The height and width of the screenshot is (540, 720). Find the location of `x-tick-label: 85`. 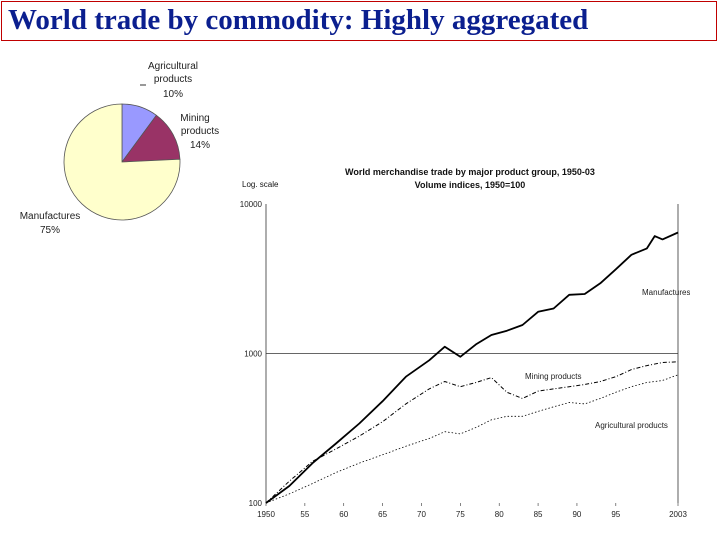

x-tick-label: 85 is located at coordinates (538, 514).